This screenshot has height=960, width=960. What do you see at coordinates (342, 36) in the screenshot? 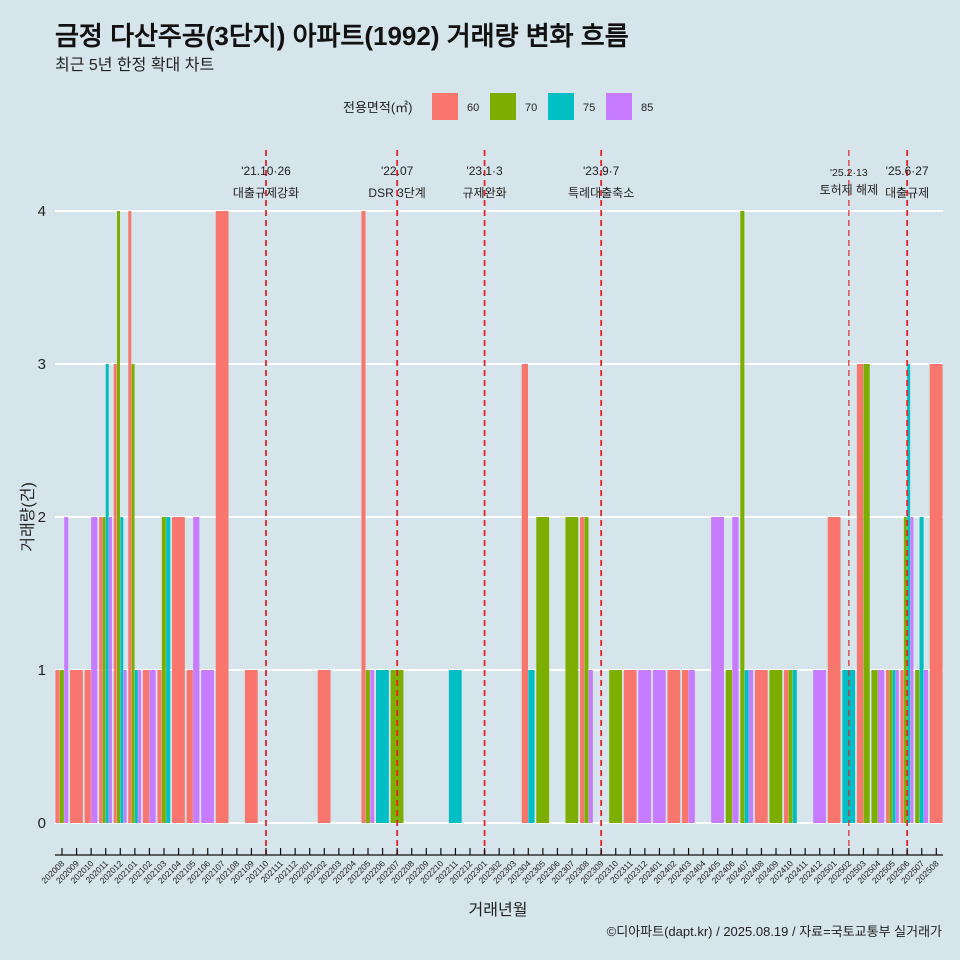
I see `chart-title: 금정 다산주공(3단지) 아파트(1992) 거래량 변화 흐름` at bounding box center [342, 36].